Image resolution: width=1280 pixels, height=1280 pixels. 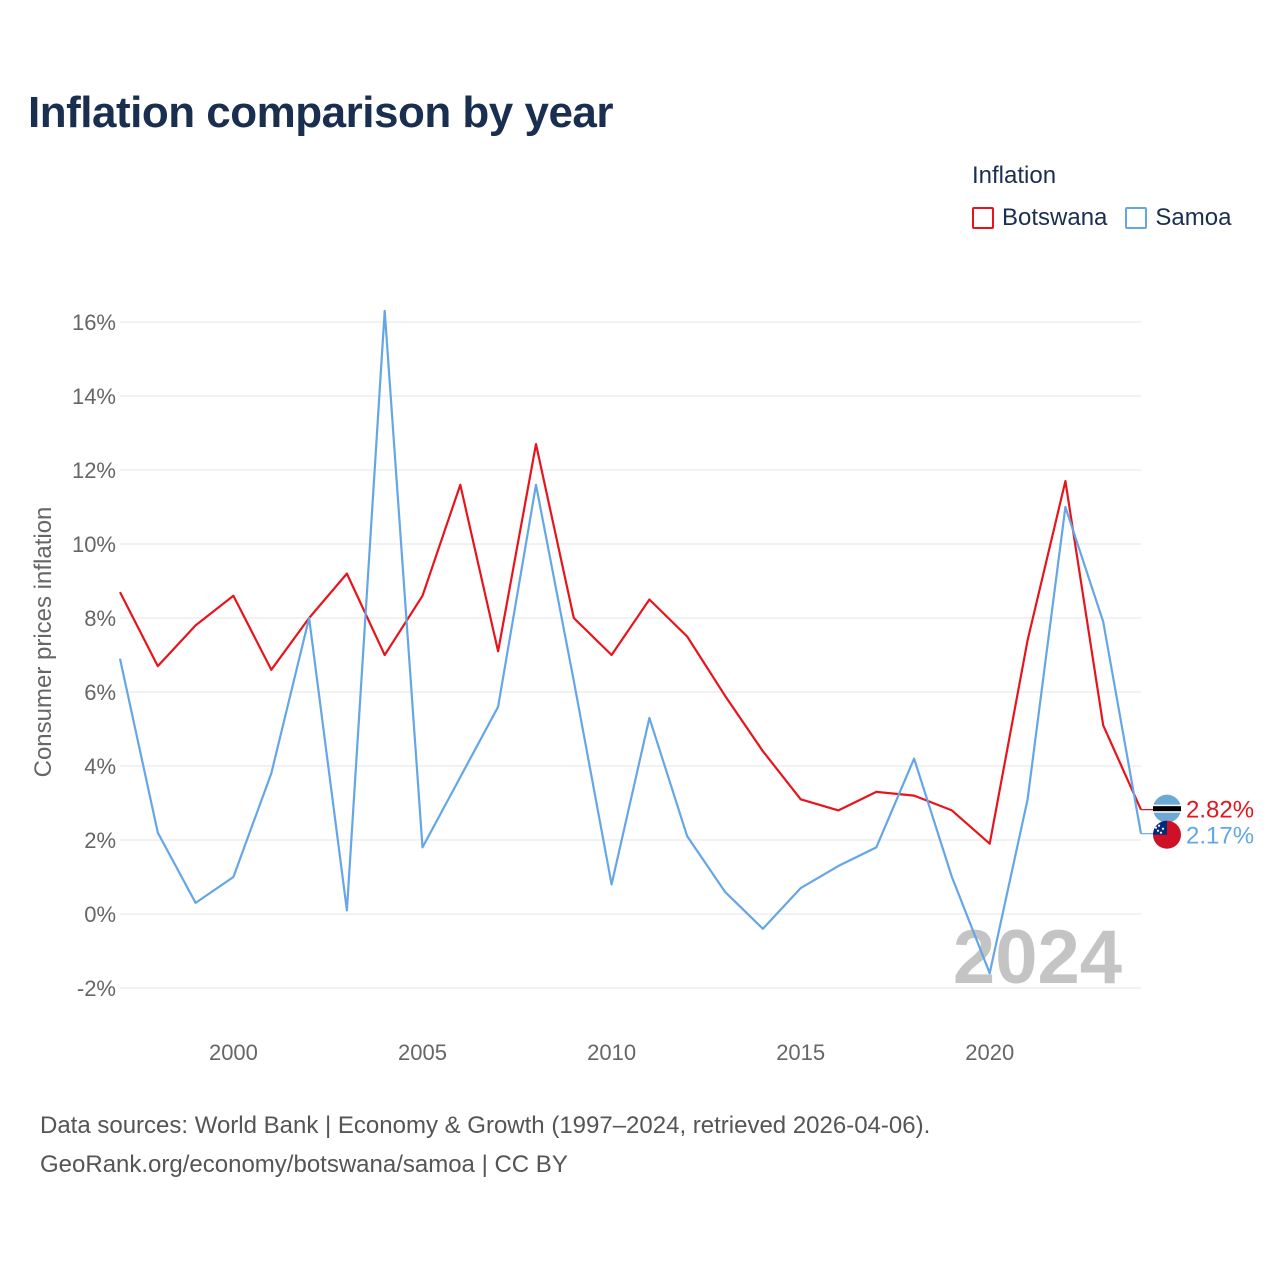 I want to click on legend-item-botswana: Botswana, so click(x=1039, y=218).